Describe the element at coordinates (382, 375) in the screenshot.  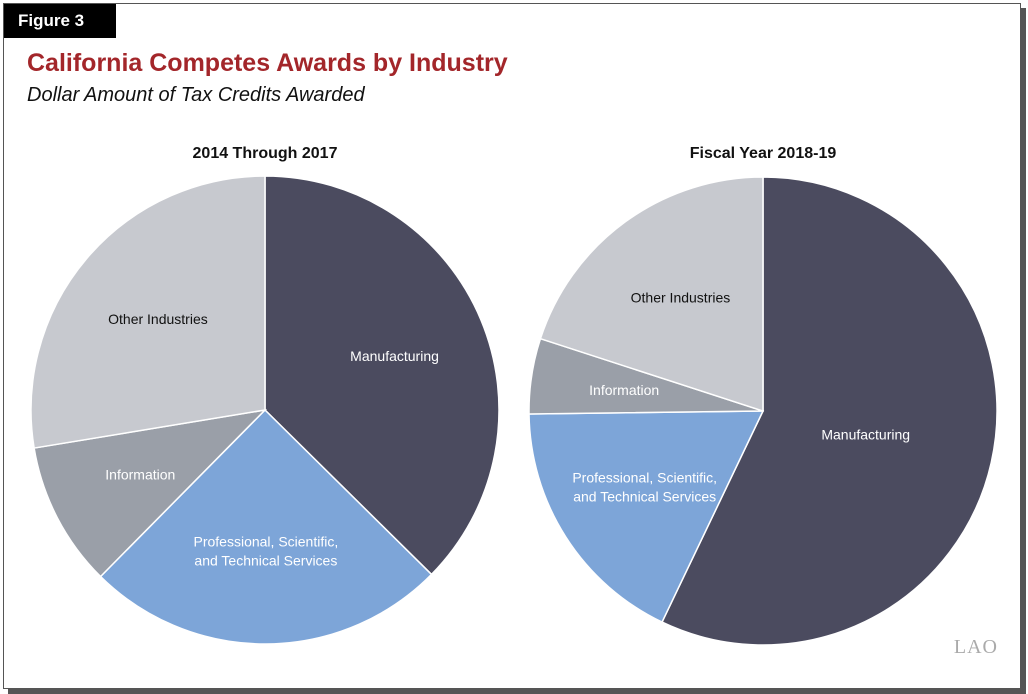
I see `pie-slice-manufacturing` at that location.